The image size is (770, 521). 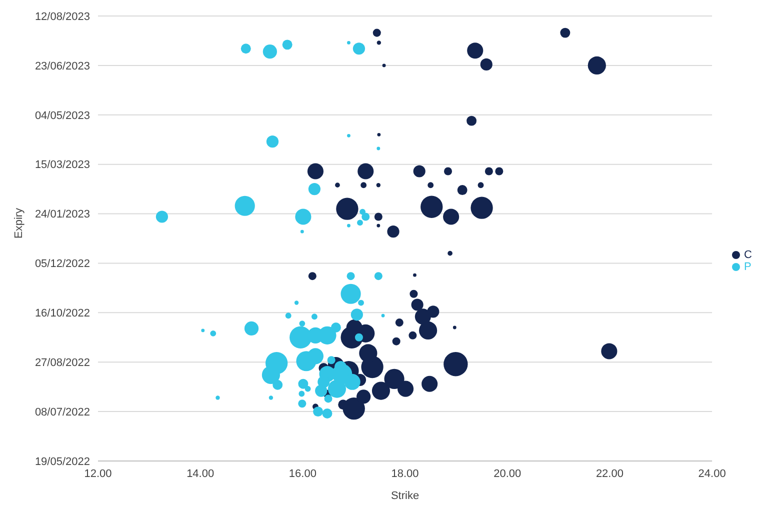 I want to click on legend-label: C, so click(x=748, y=254).